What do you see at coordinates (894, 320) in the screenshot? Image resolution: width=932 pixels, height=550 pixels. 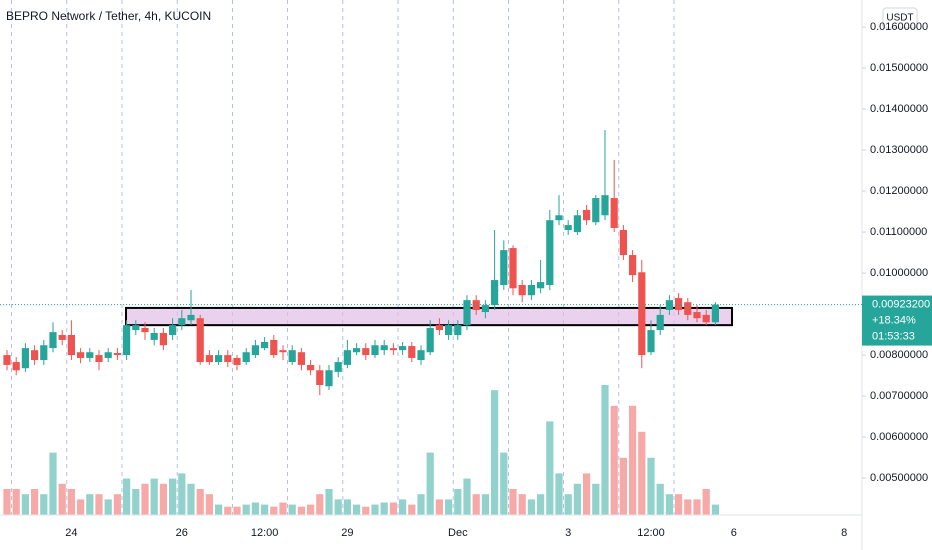 I see `price-tag-text: +18.34%` at bounding box center [894, 320].